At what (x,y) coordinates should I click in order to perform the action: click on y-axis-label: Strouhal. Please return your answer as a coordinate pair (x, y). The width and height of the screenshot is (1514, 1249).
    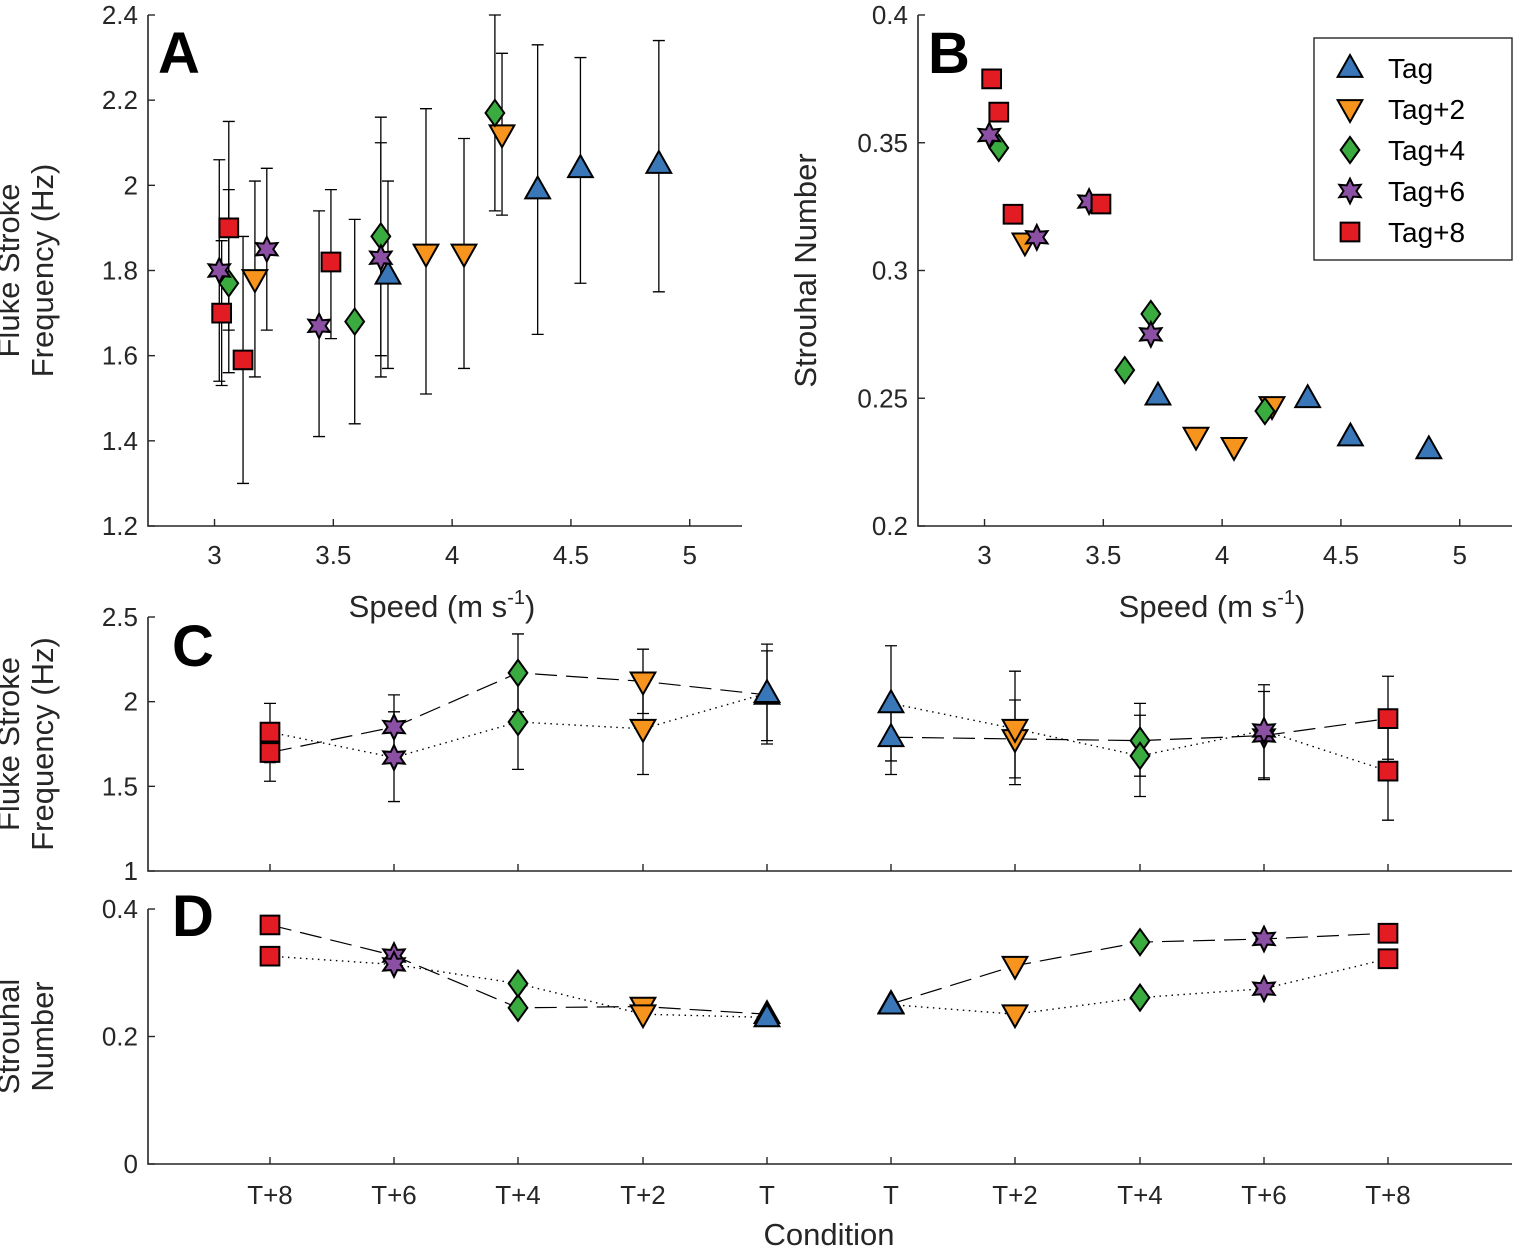
    Looking at the image, I should click on (13, 1036).